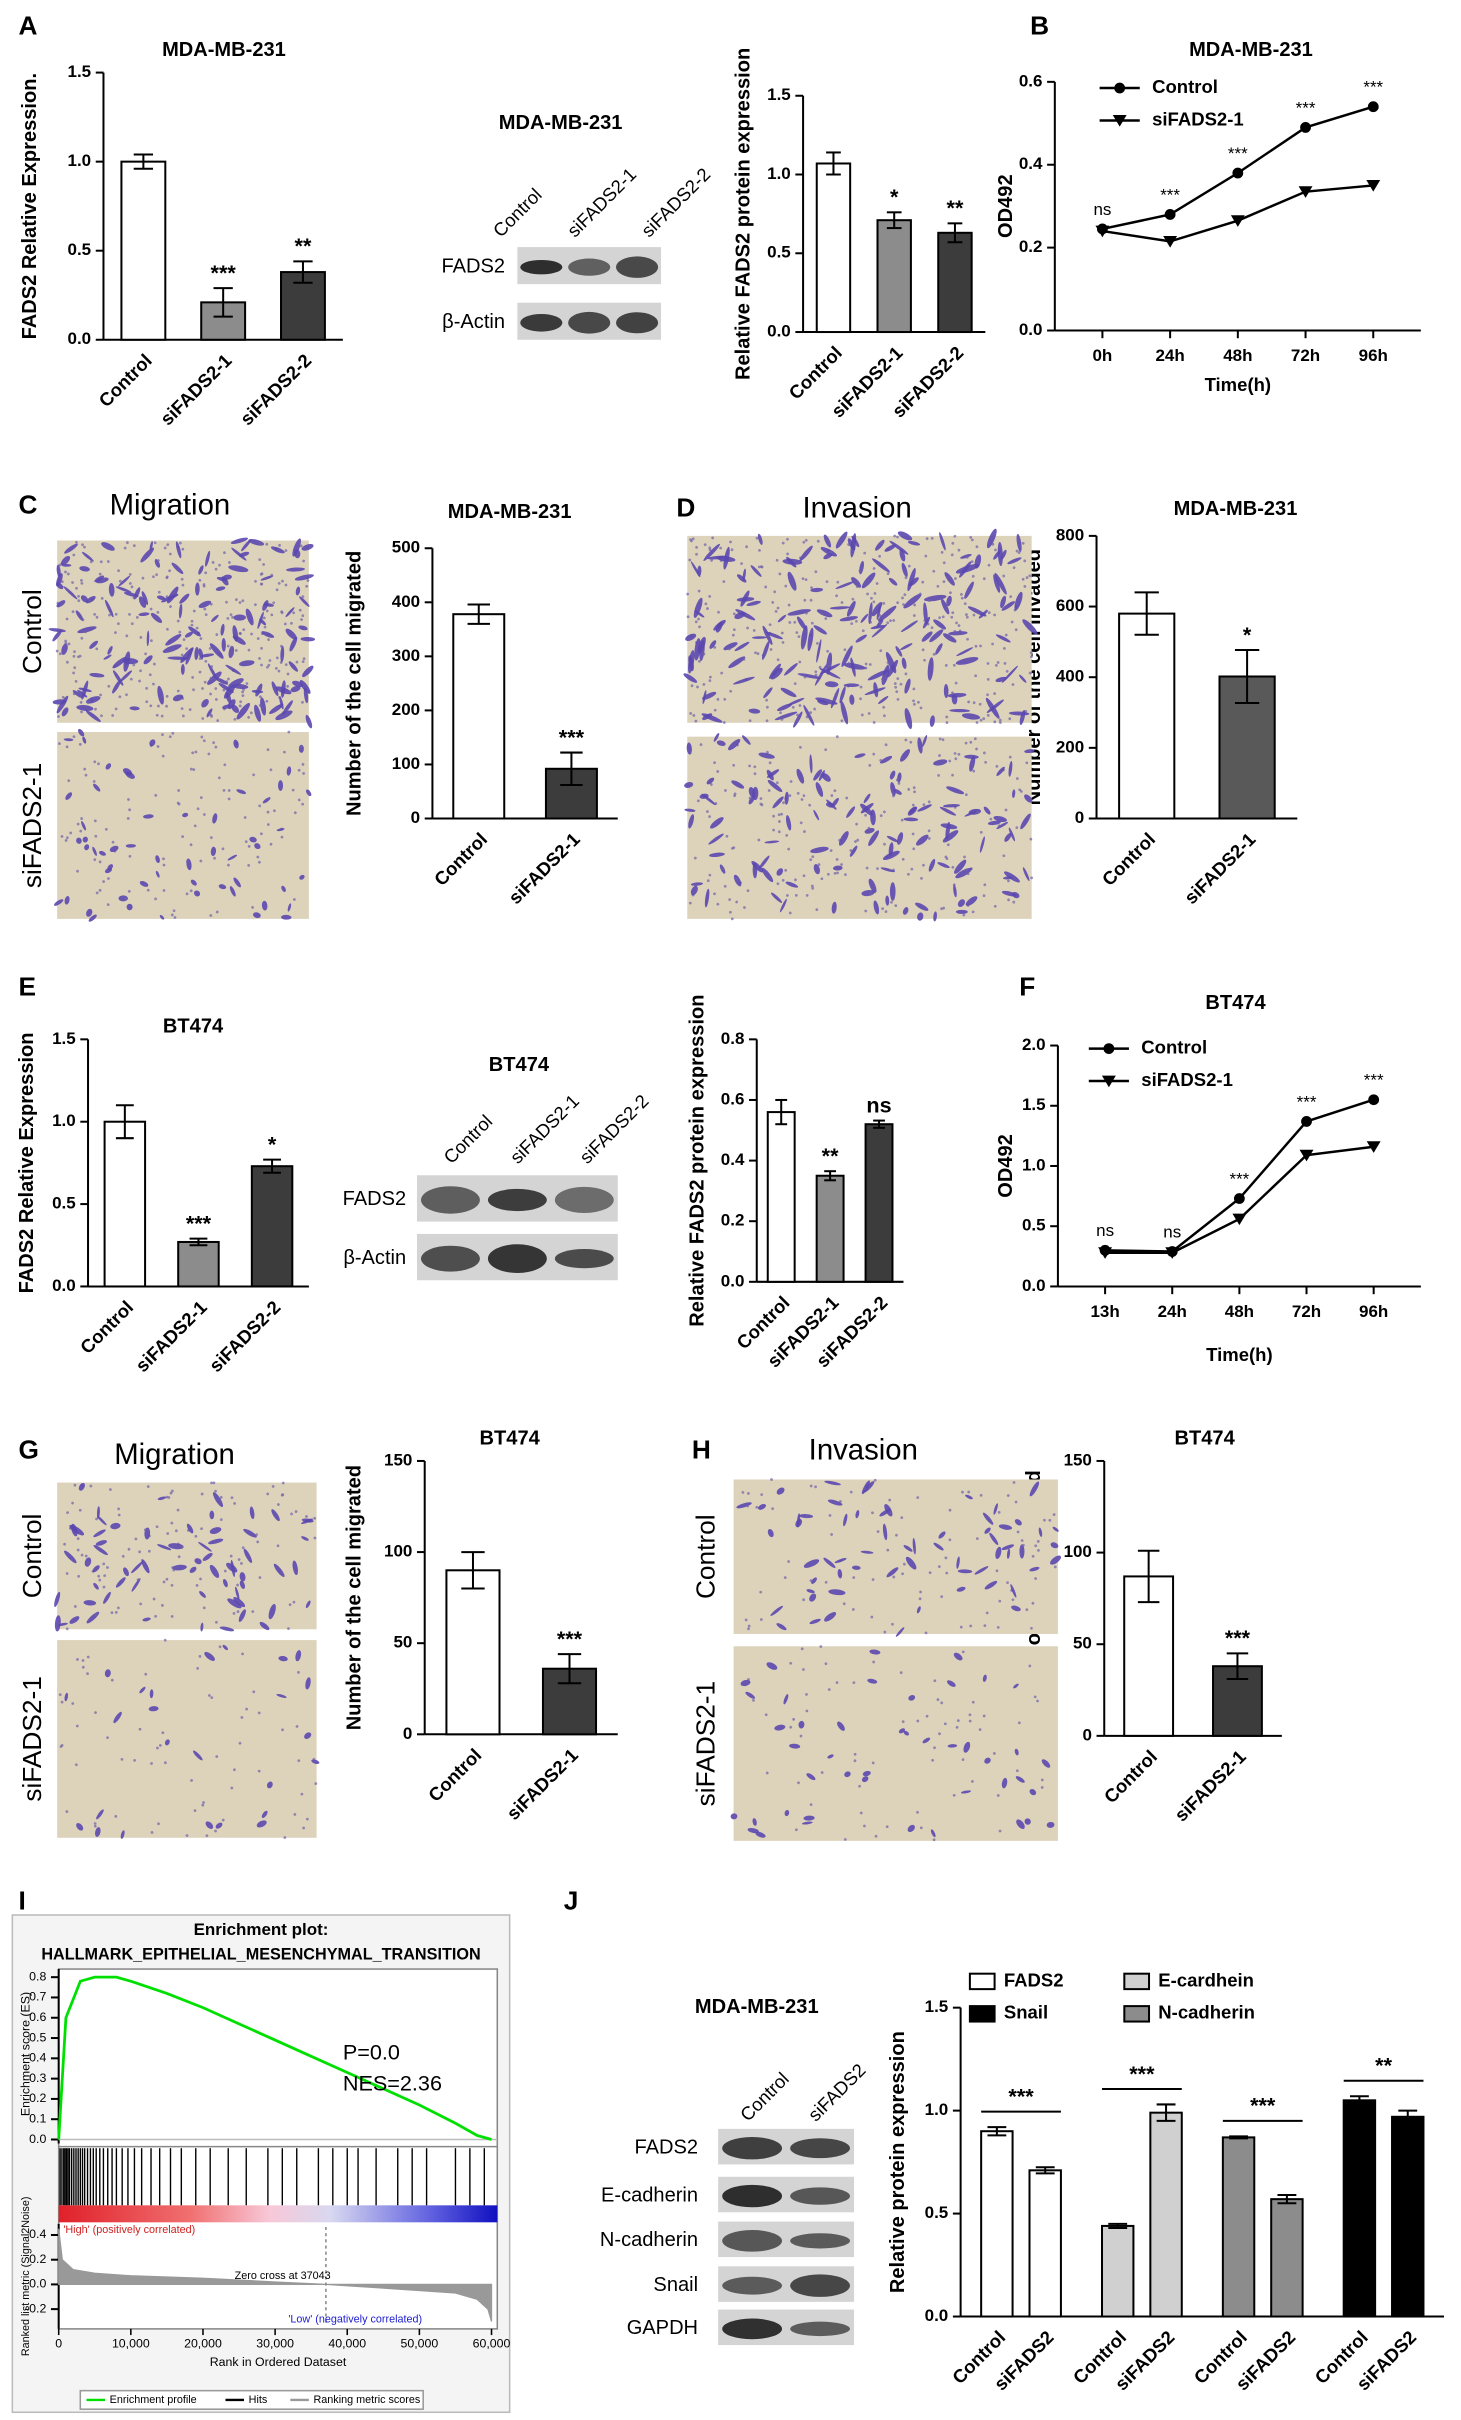  What do you see at coordinates (685, 508) in the screenshot?
I see `panel-letter: D` at bounding box center [685, 508].